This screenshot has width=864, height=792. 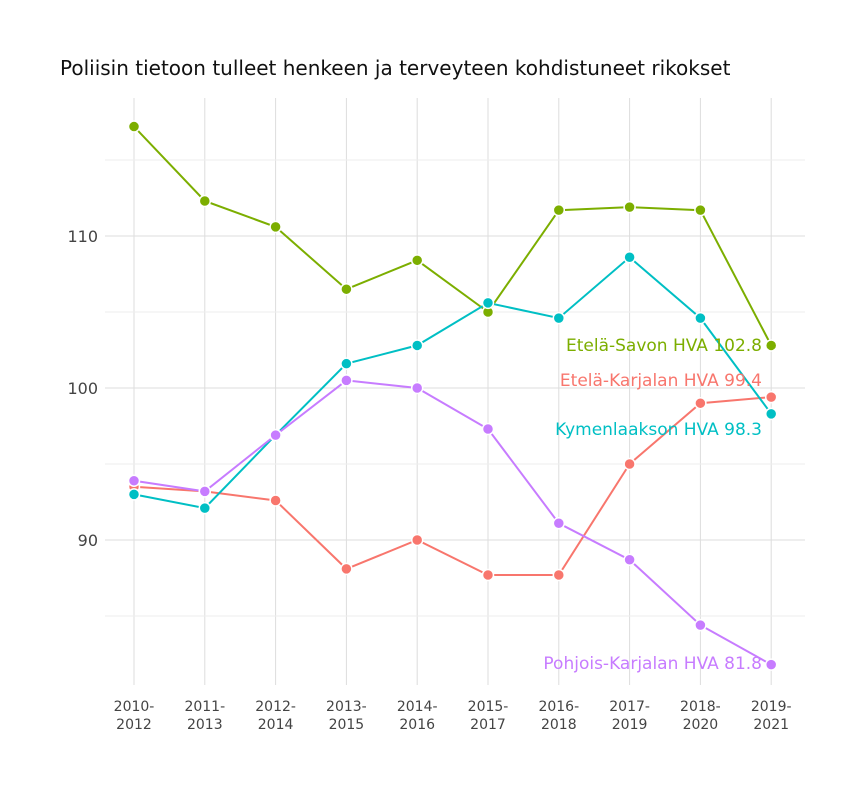 What do you see at coordinates (658, 430) in the screenshot?
I see `series-end-label: Kymenlaakson HVA 98.3` at bounding box center [658, 430].